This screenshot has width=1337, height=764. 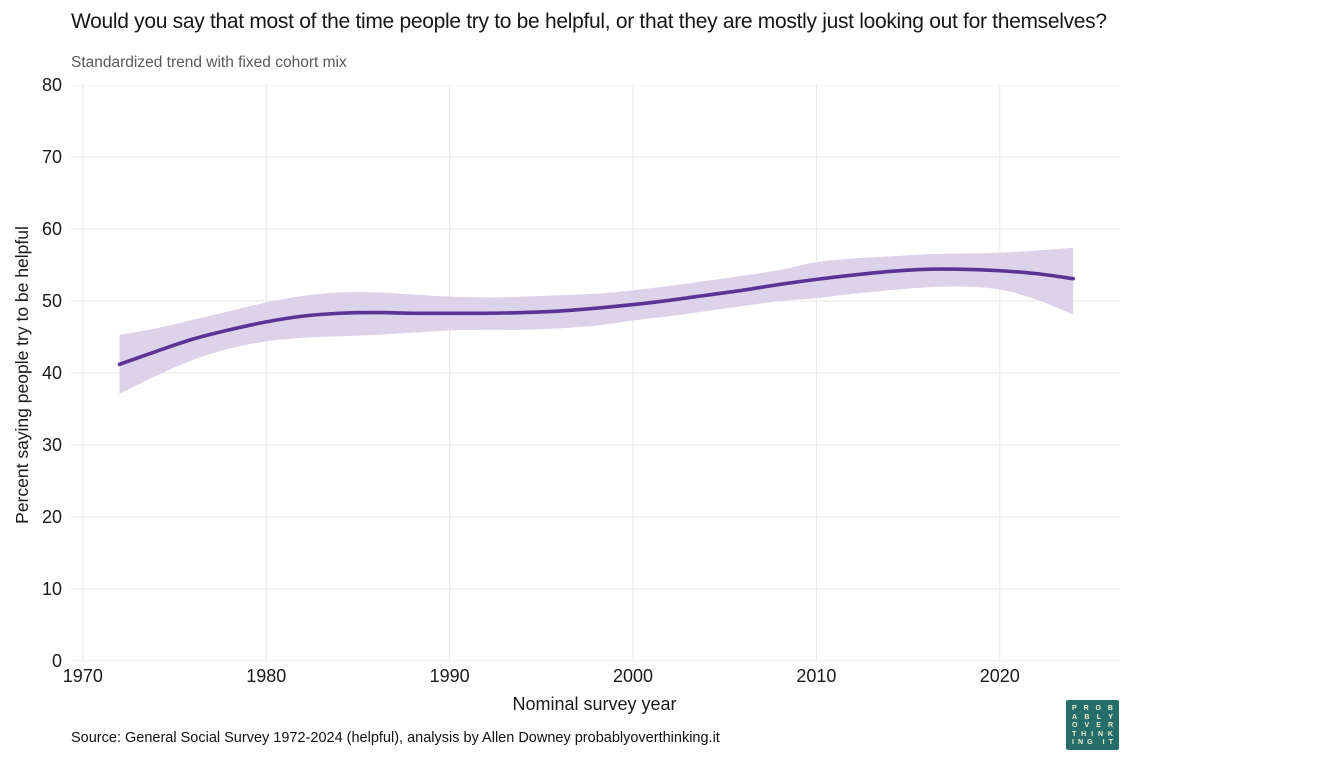 What do you see at coordinates (51, 157) in the screenshot?
I see `y-tick-label: 70` at bounding box center [51, 157].